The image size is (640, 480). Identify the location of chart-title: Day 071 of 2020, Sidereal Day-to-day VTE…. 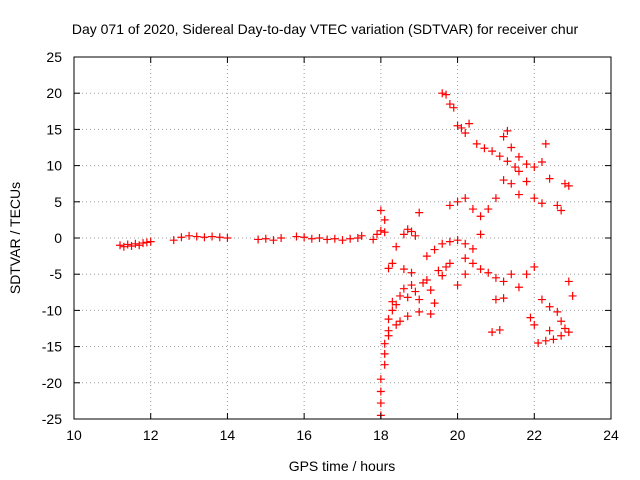
(325, 29).